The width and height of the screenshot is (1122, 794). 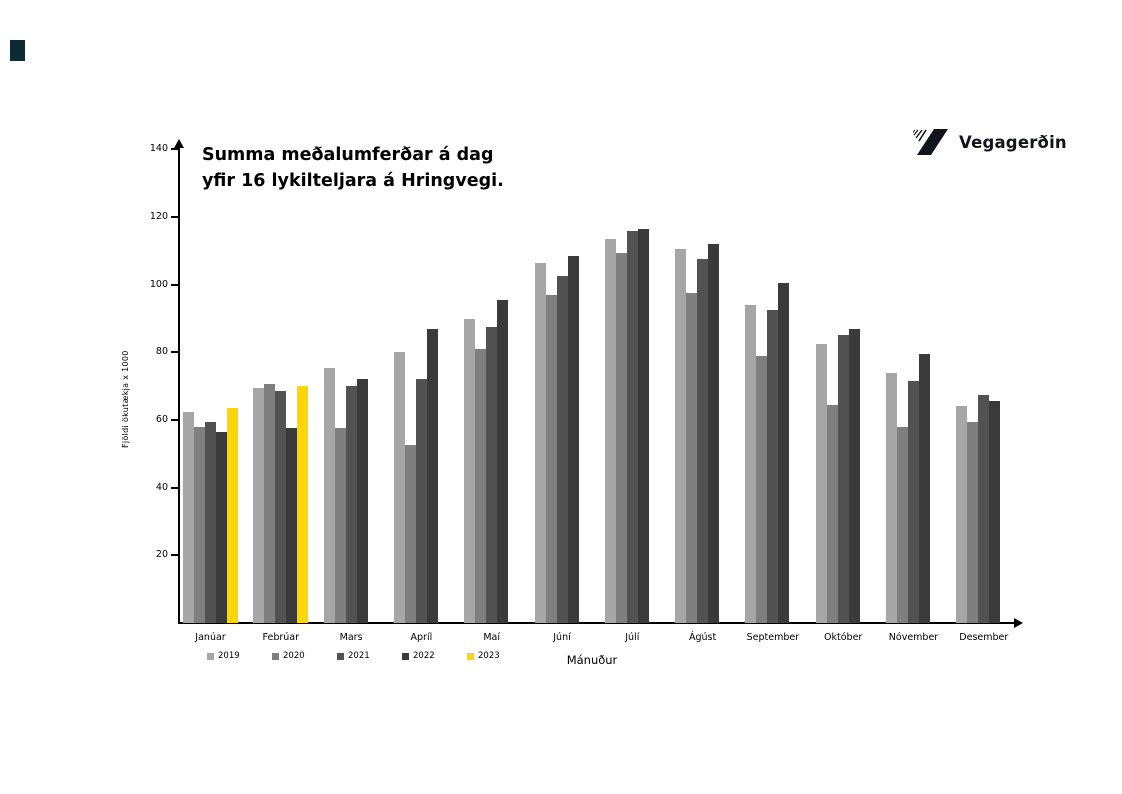 What do you see at coordinates (854, 475) in the screenshot?
I see `bar-2022-október` at bounding box center [854, 475].